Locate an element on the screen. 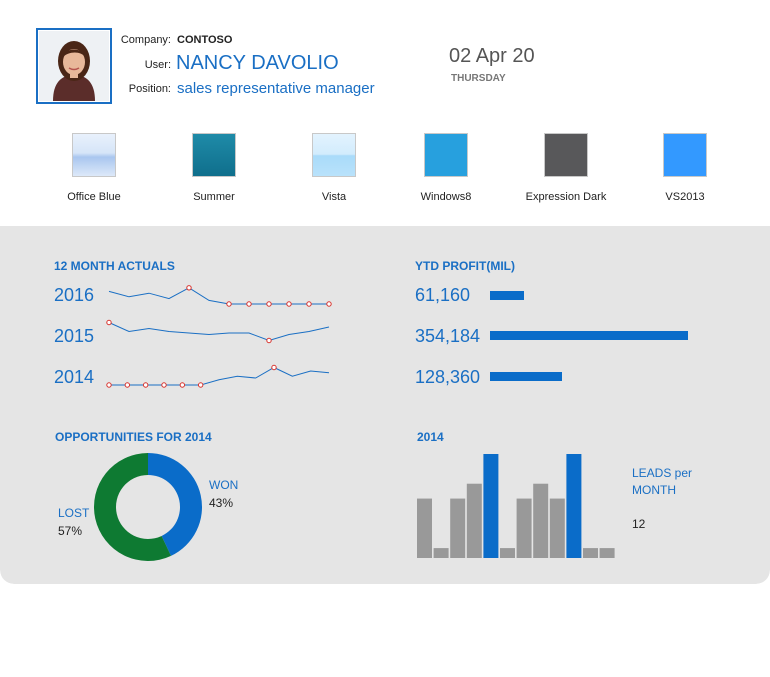 Image resolution: width=770 pixels, height=677 pixels. current-date: 02 Apr 20 is located at coordinates (492, 56).